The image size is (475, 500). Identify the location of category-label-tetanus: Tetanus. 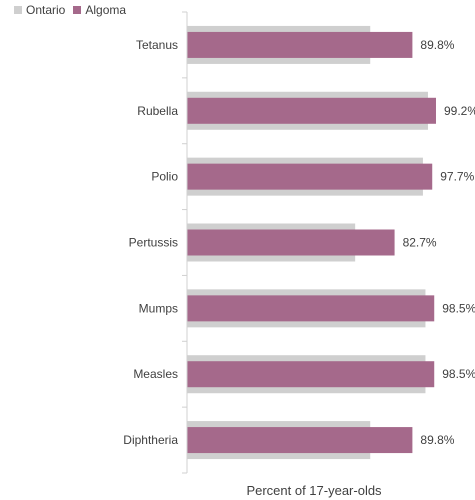
(157, 45).